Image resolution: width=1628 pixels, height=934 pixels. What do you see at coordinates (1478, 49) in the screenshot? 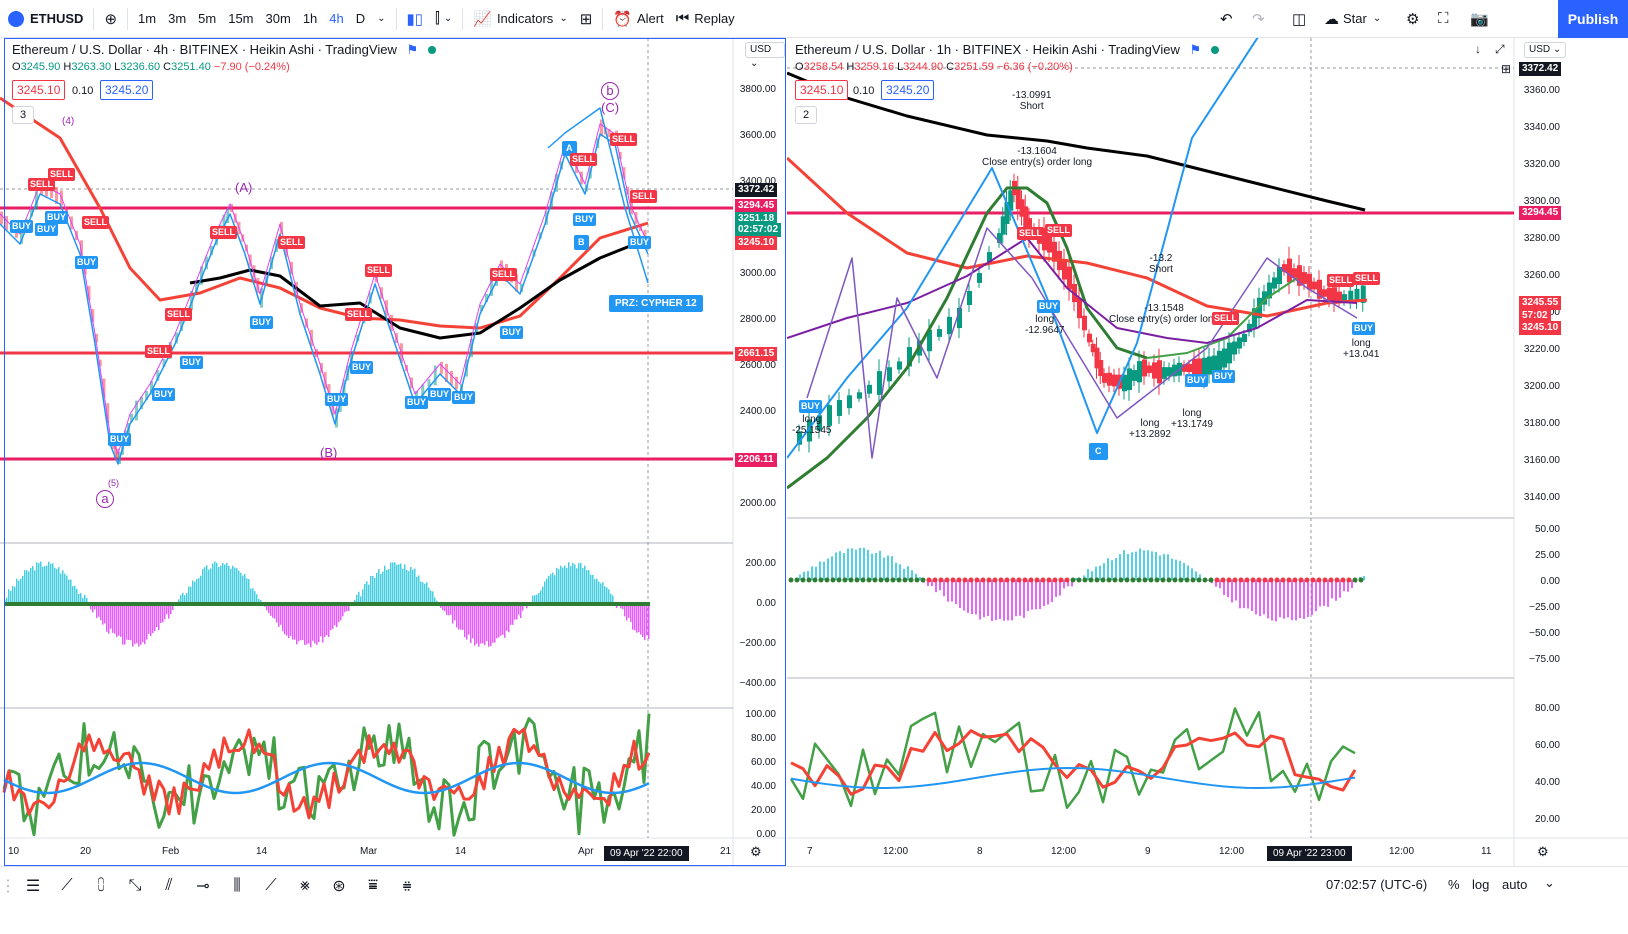
I see `scroll-down-icon: ↓` at bounding box center [1478, 49].